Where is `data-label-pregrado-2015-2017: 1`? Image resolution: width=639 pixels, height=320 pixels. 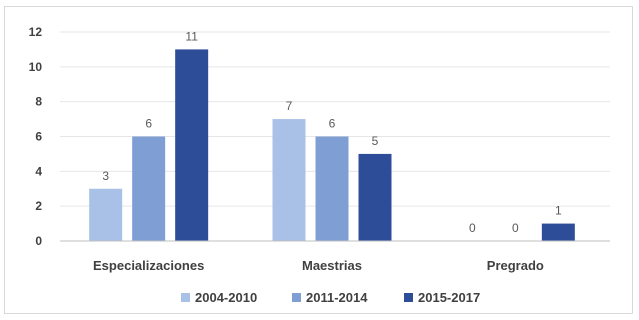
data-label-pregrado-2015-2017: 1 is located at coordinates (558, 211).